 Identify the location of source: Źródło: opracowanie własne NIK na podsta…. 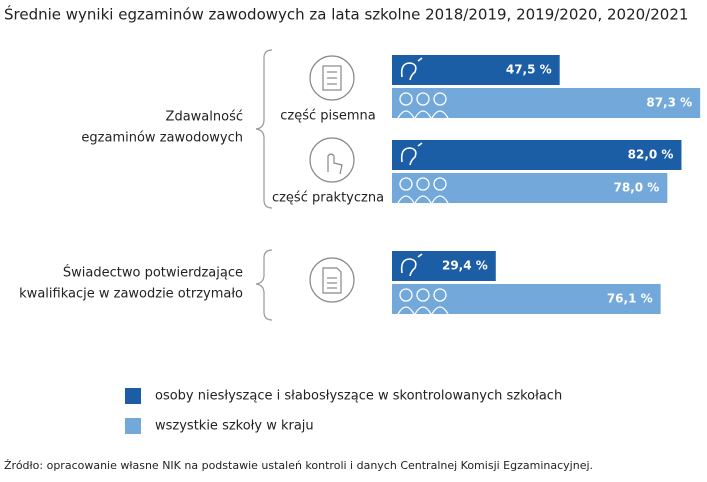
(298, 465).